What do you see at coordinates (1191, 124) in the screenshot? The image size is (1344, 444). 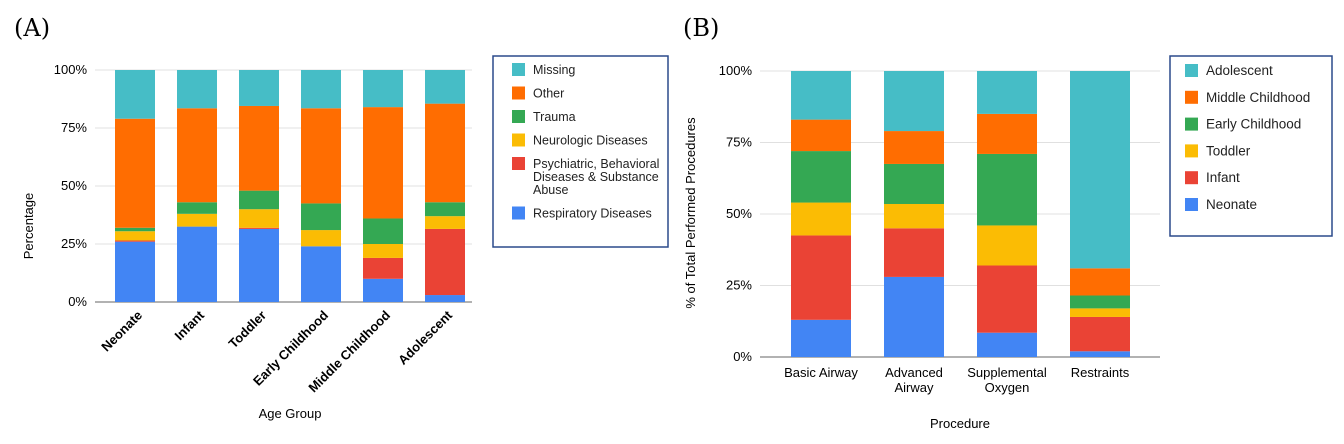 I see `legend-swatch-early-childhood` at bounding box center [1191, 124].